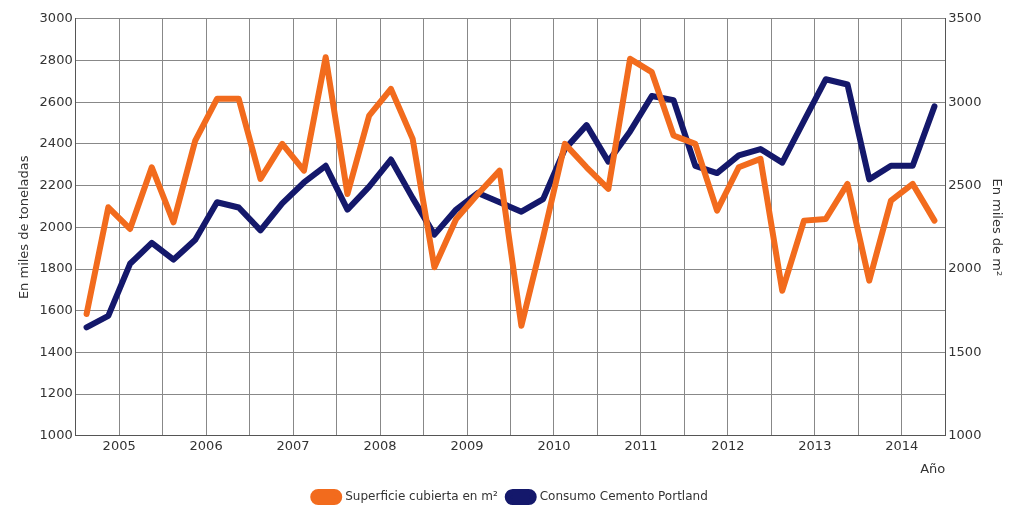 This screenshot has width=1030, height=523. What do you see at coordinates (467, 445) in the screenshot?
I see `x-tick-label: 2009` at bounding box center [467, 445].